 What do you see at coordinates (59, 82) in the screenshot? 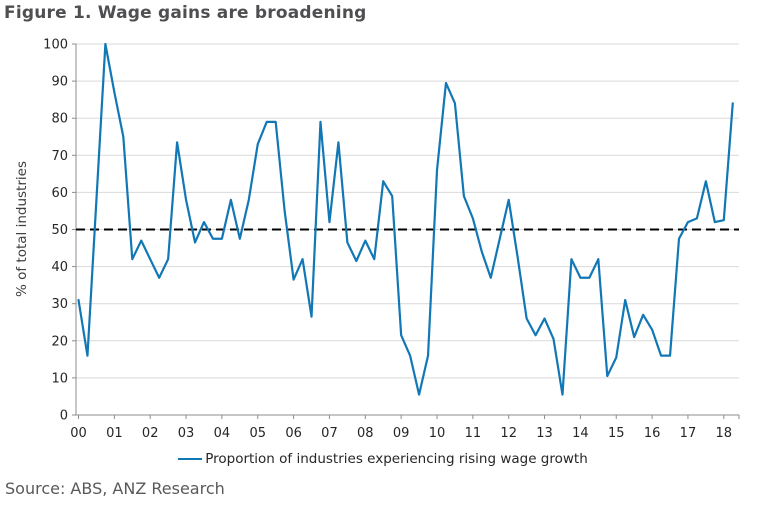
I see `y-tick-label: 90` at bounding box center [59, 82].